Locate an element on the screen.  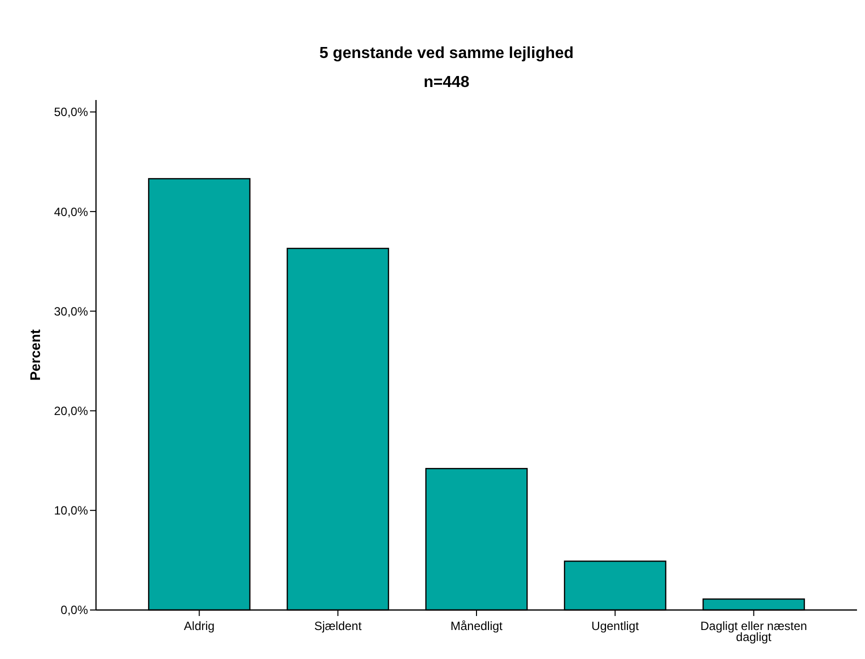
x-tick-label: Aldrig is located at coordinates (199, 626).